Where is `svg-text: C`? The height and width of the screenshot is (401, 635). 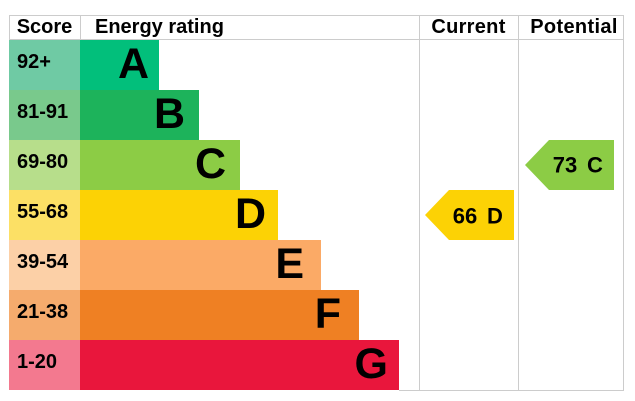 svg-text: C is located at coordinates (595, 165).